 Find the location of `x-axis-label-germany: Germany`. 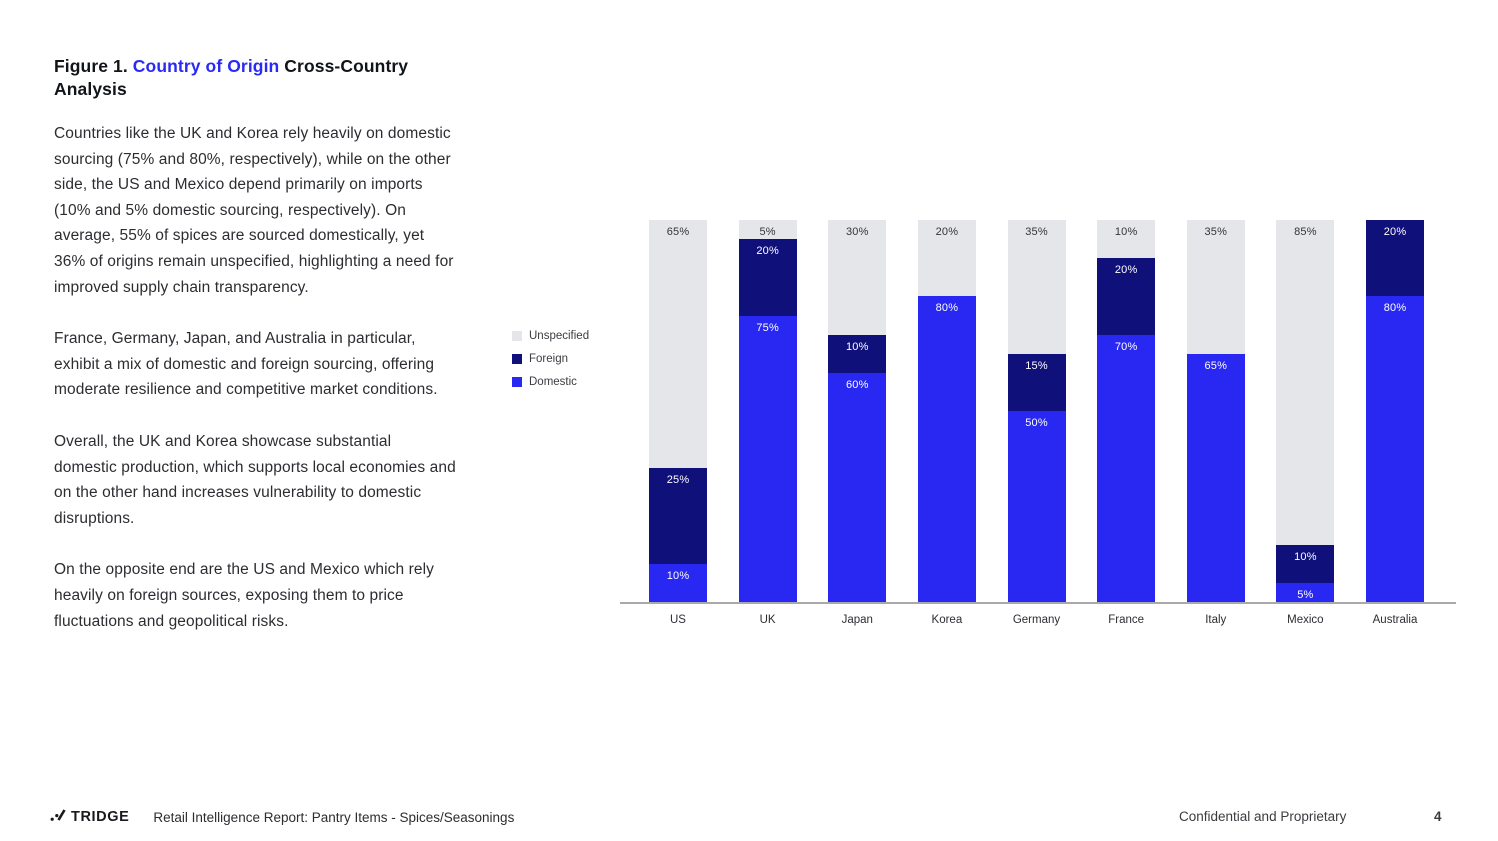

x-axis-label-germany: Germany is located at coordinates (1036, 620).